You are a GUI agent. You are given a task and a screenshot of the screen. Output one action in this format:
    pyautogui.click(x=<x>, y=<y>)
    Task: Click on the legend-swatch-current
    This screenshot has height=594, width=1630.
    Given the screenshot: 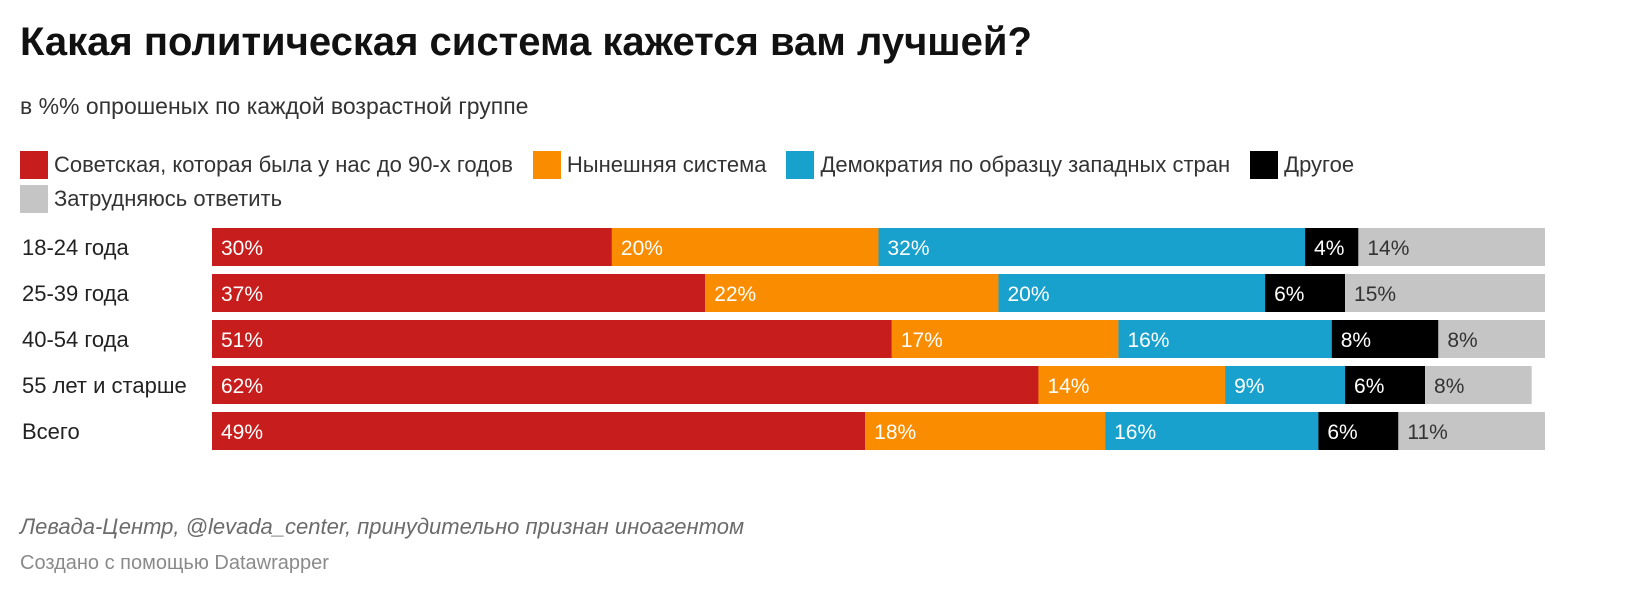 What is the action you would take?
    pyautogui.click(x=546, y=165)
    